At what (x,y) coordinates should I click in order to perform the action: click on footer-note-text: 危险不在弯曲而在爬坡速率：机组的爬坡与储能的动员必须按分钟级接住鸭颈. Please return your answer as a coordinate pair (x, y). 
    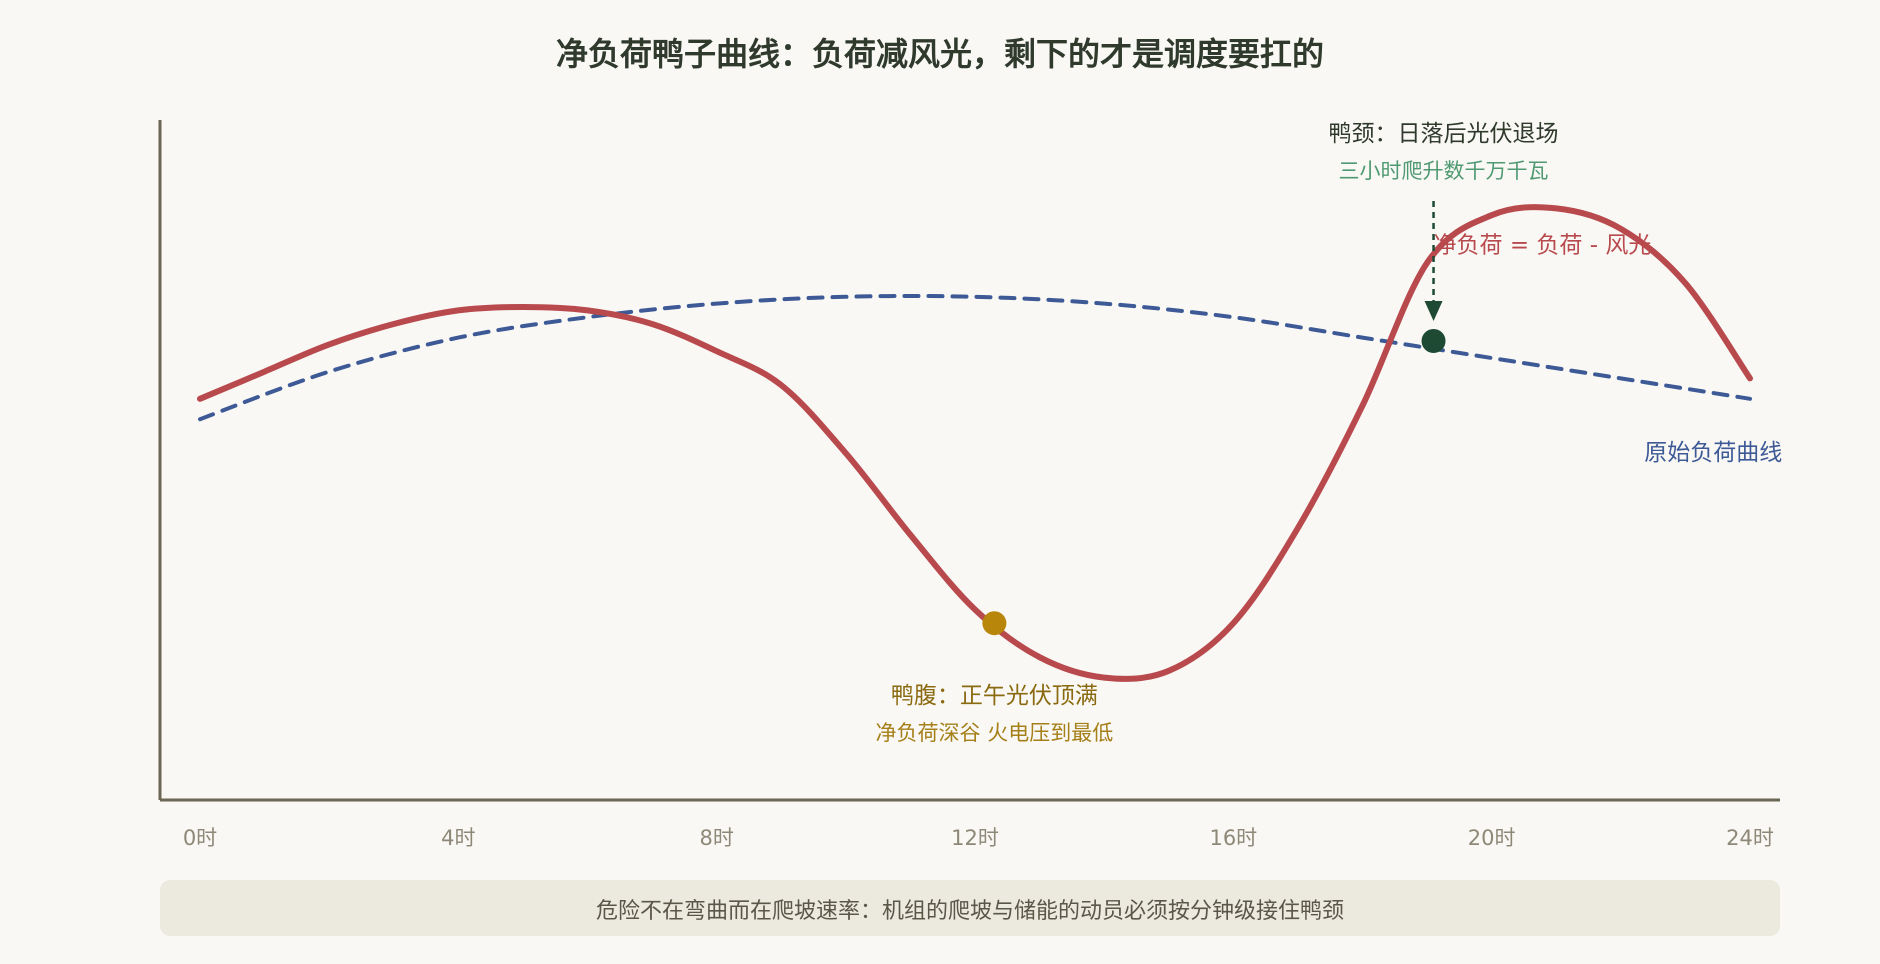
    Looking at the image, I should click on (970, 911).